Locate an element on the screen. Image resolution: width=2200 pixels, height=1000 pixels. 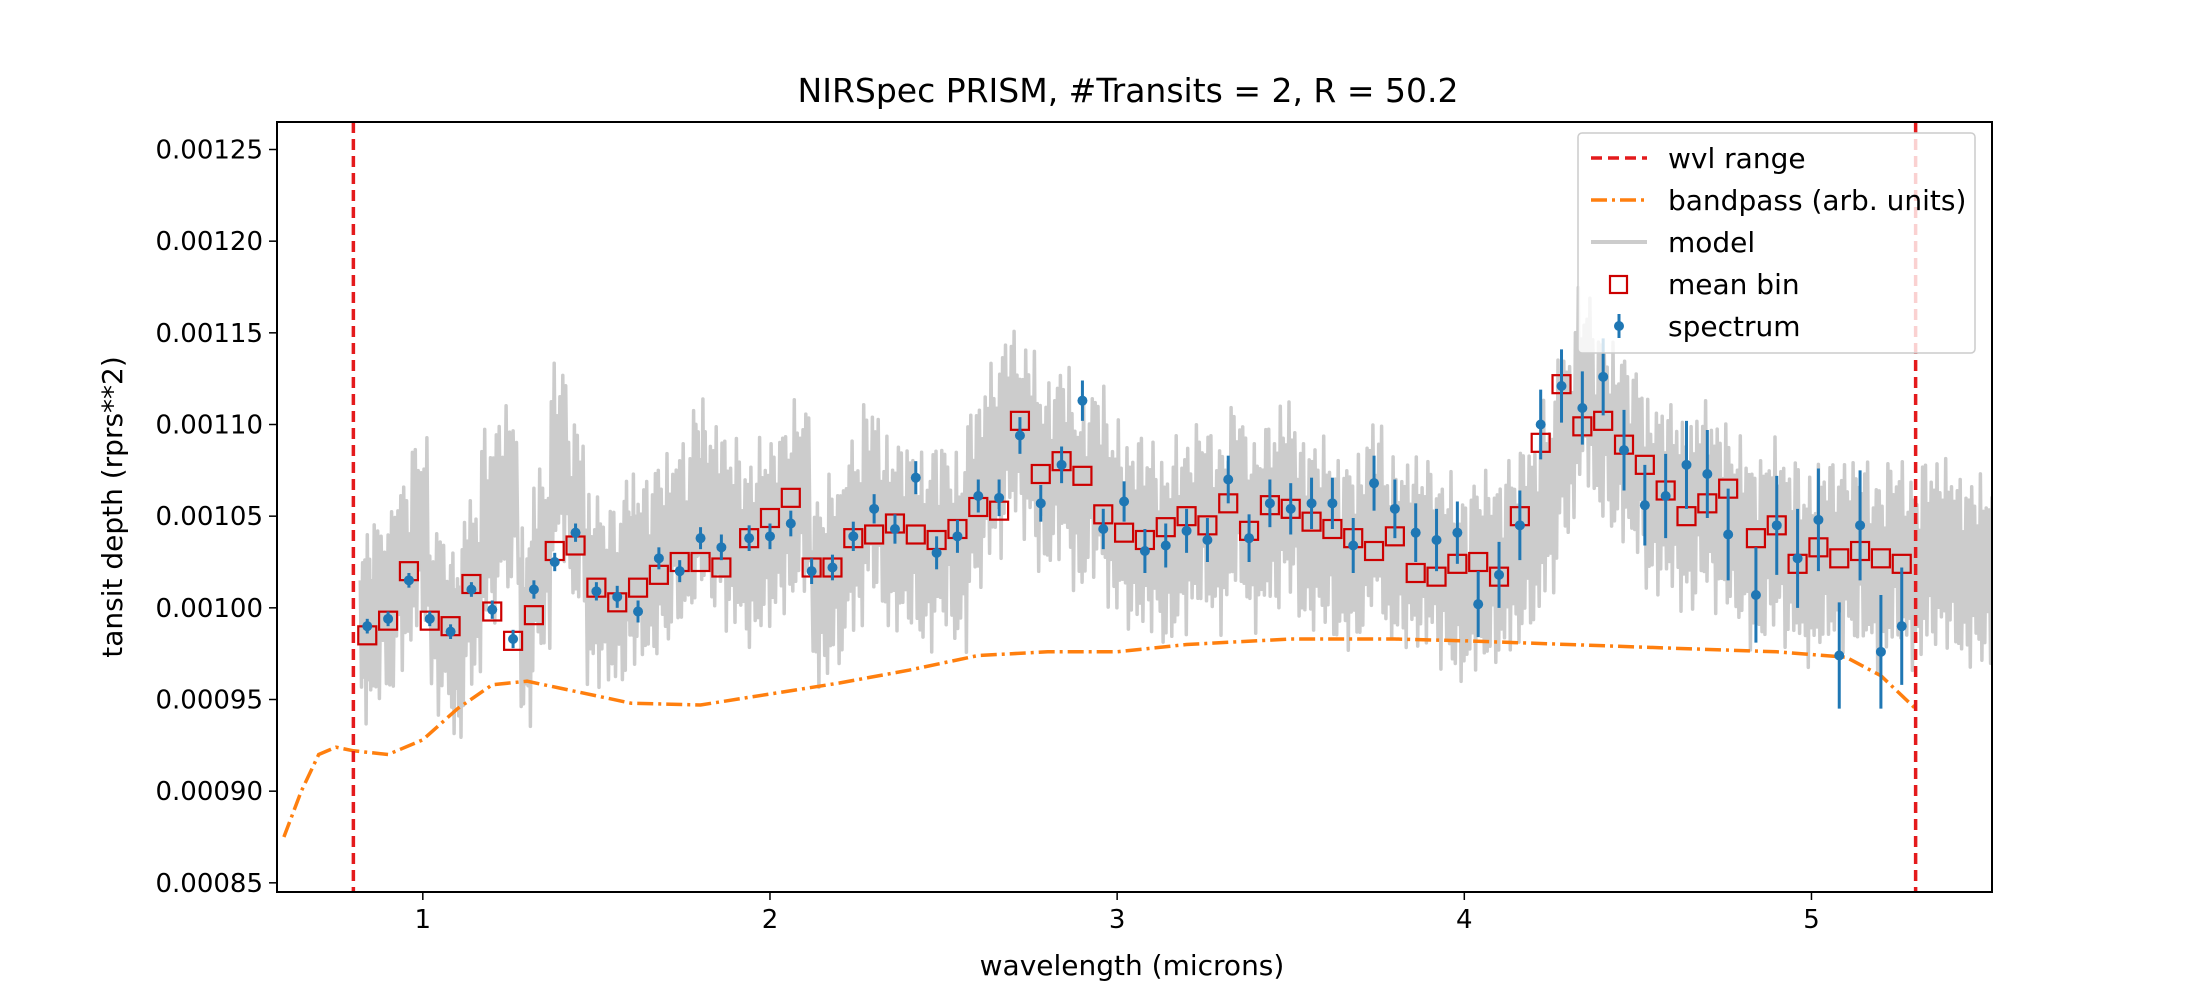
y-axis-label: tansit depth (rprs**2) is located at coordinates (112, 507).